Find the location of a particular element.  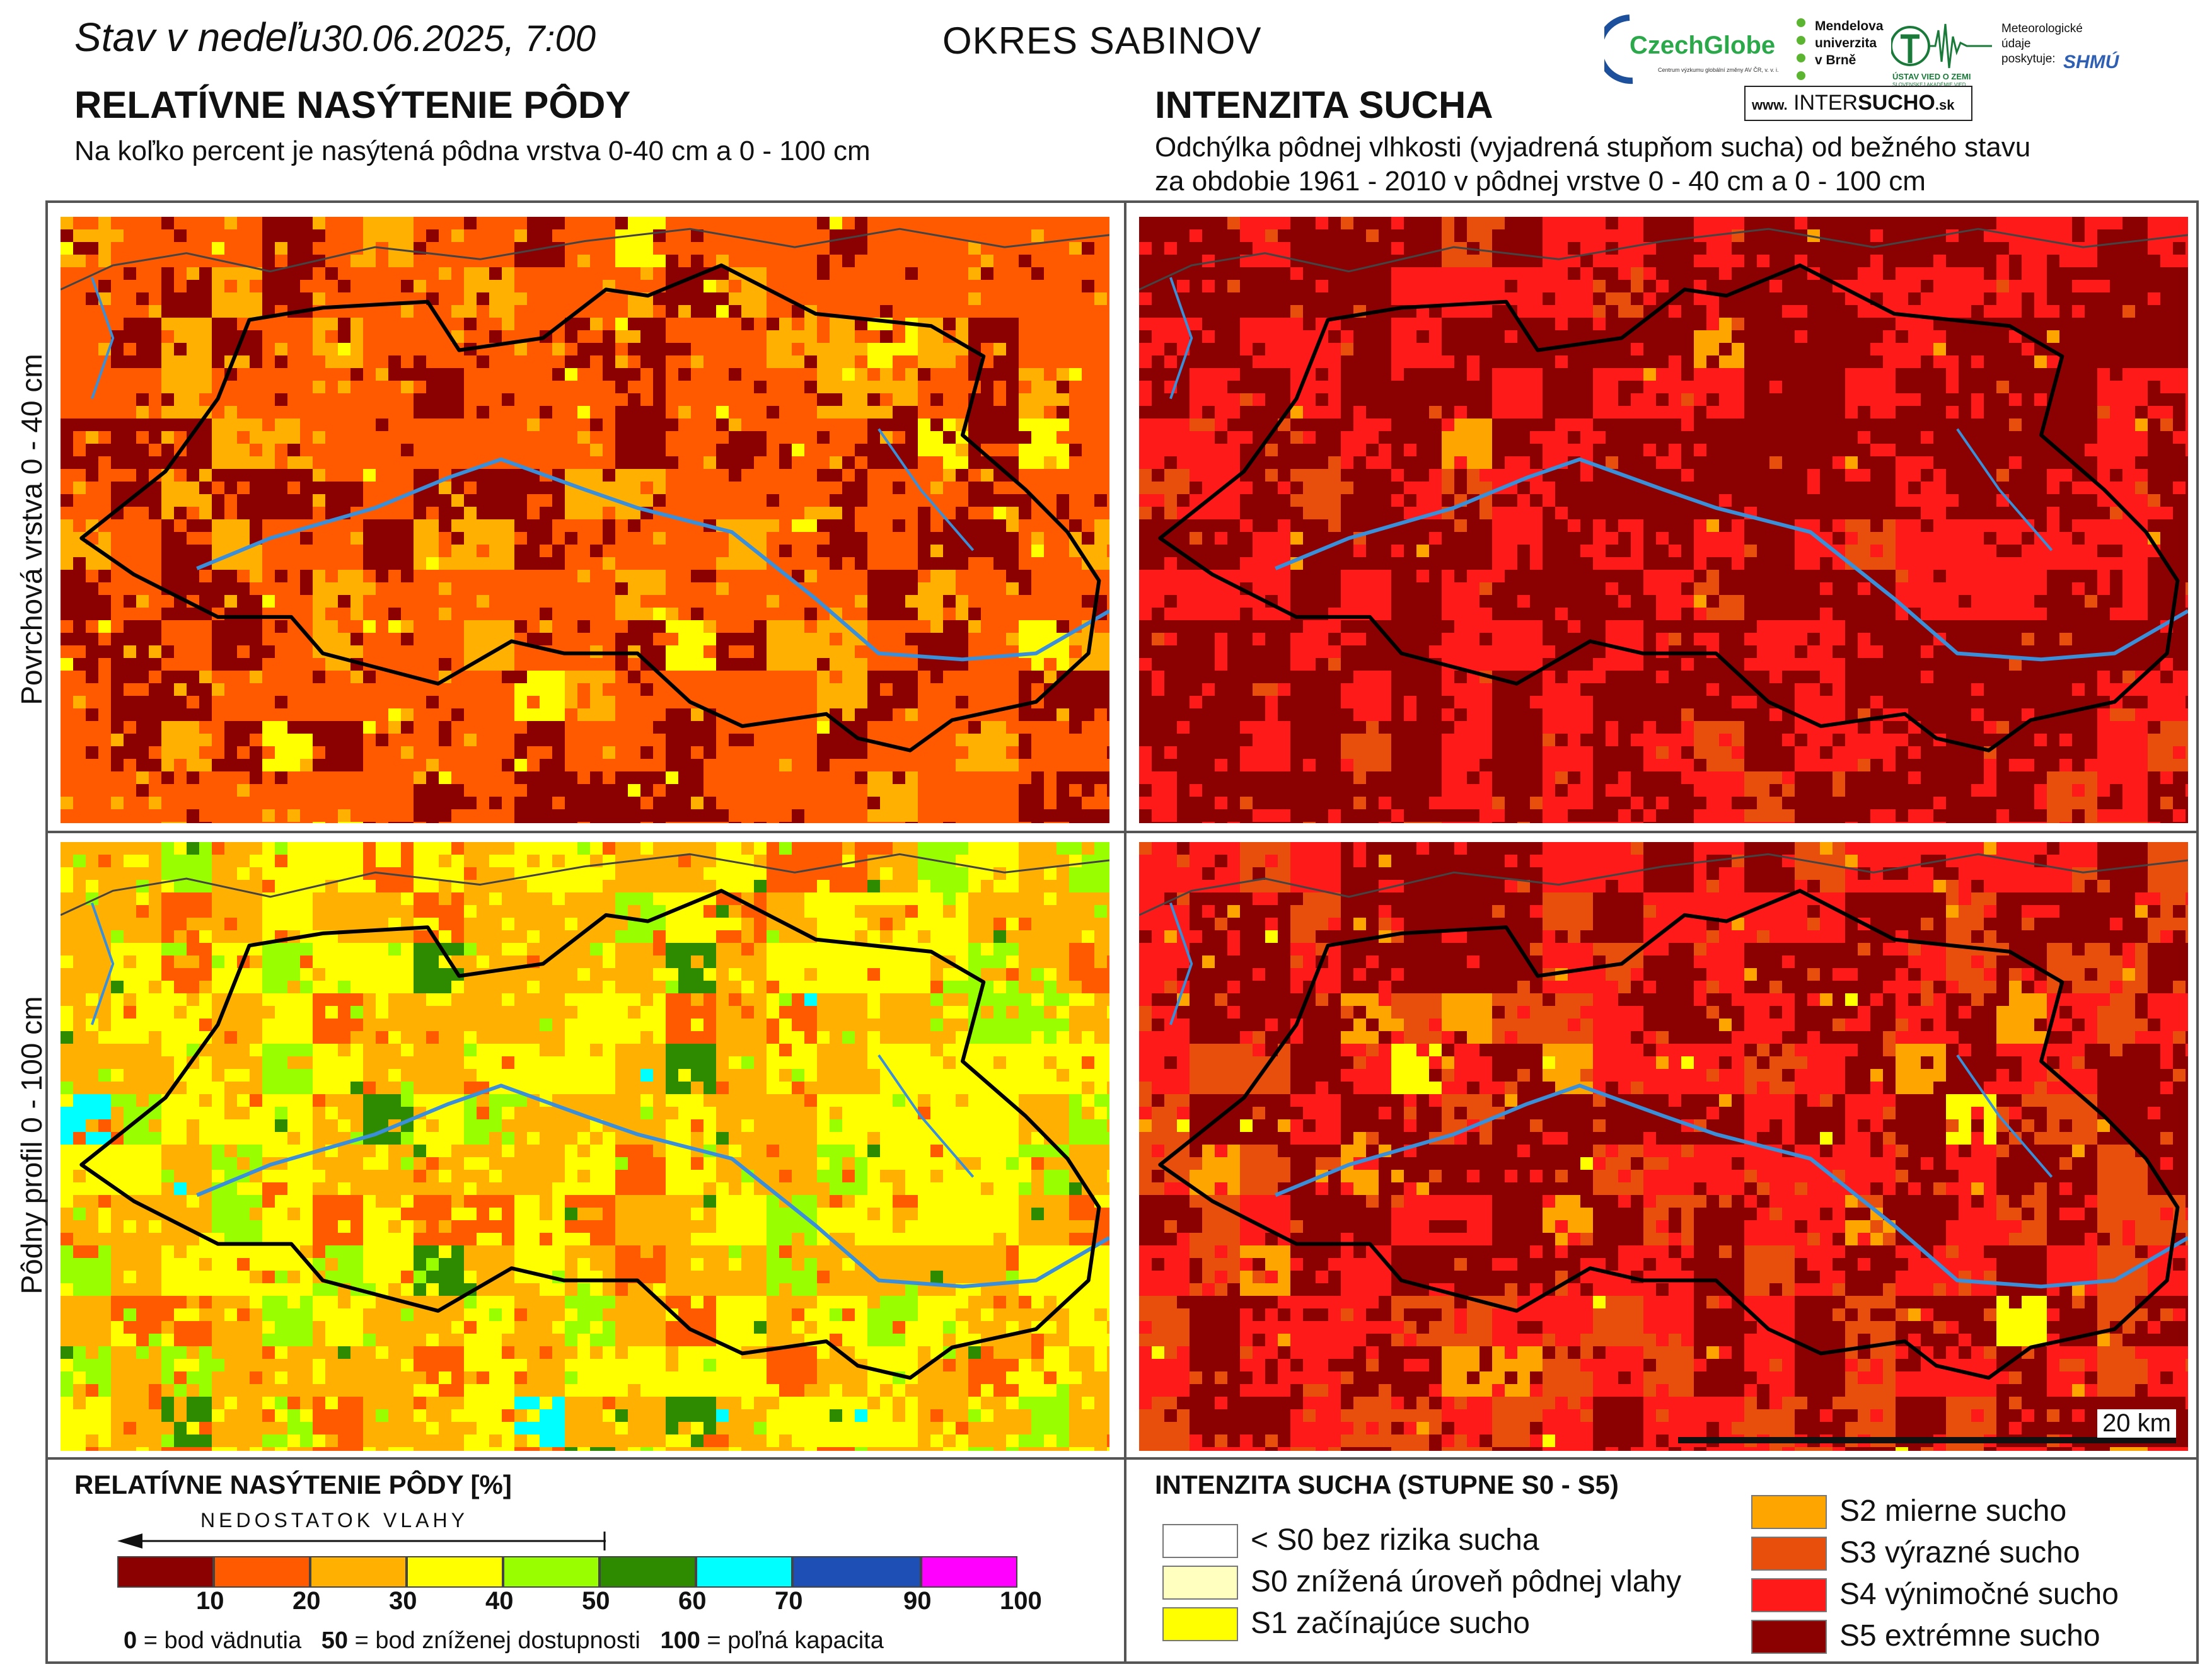

row-label-profile: Pôdny profil 0 - 100 cm is located at coordinates (31, 1145).